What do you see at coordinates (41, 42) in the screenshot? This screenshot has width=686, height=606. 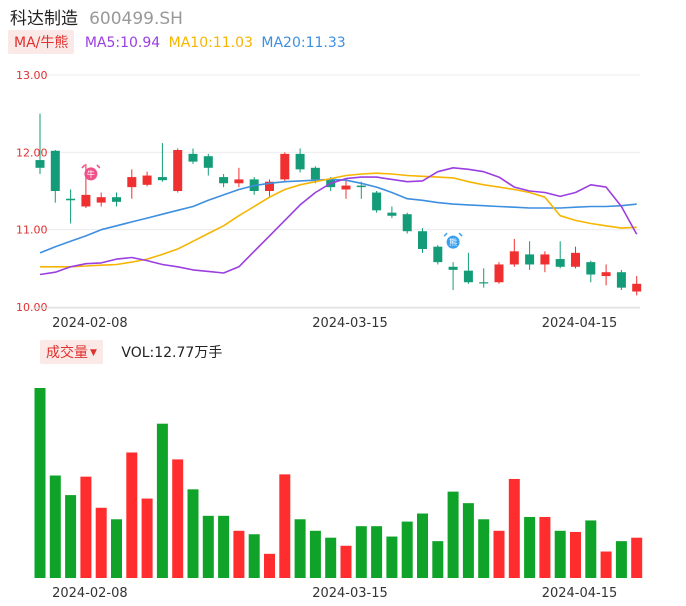 I see `ma-toggle-button: MA/牛熊` at bounding box center [41, 42].